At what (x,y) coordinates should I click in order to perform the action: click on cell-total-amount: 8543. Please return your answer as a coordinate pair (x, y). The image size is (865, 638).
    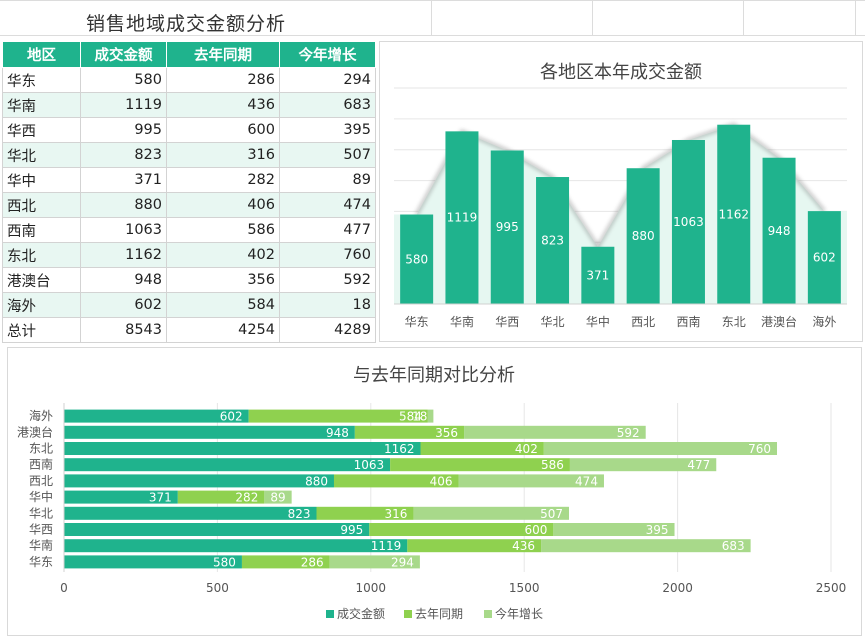
    Looking at the image, I should click on (123, 330).